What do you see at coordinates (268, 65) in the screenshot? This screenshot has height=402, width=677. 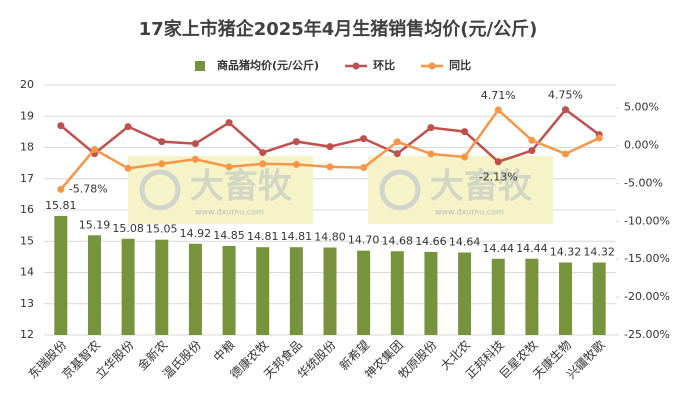 I see `legend-label: 商品猪均价(元/公斤)` at bounding box center [268, 65].